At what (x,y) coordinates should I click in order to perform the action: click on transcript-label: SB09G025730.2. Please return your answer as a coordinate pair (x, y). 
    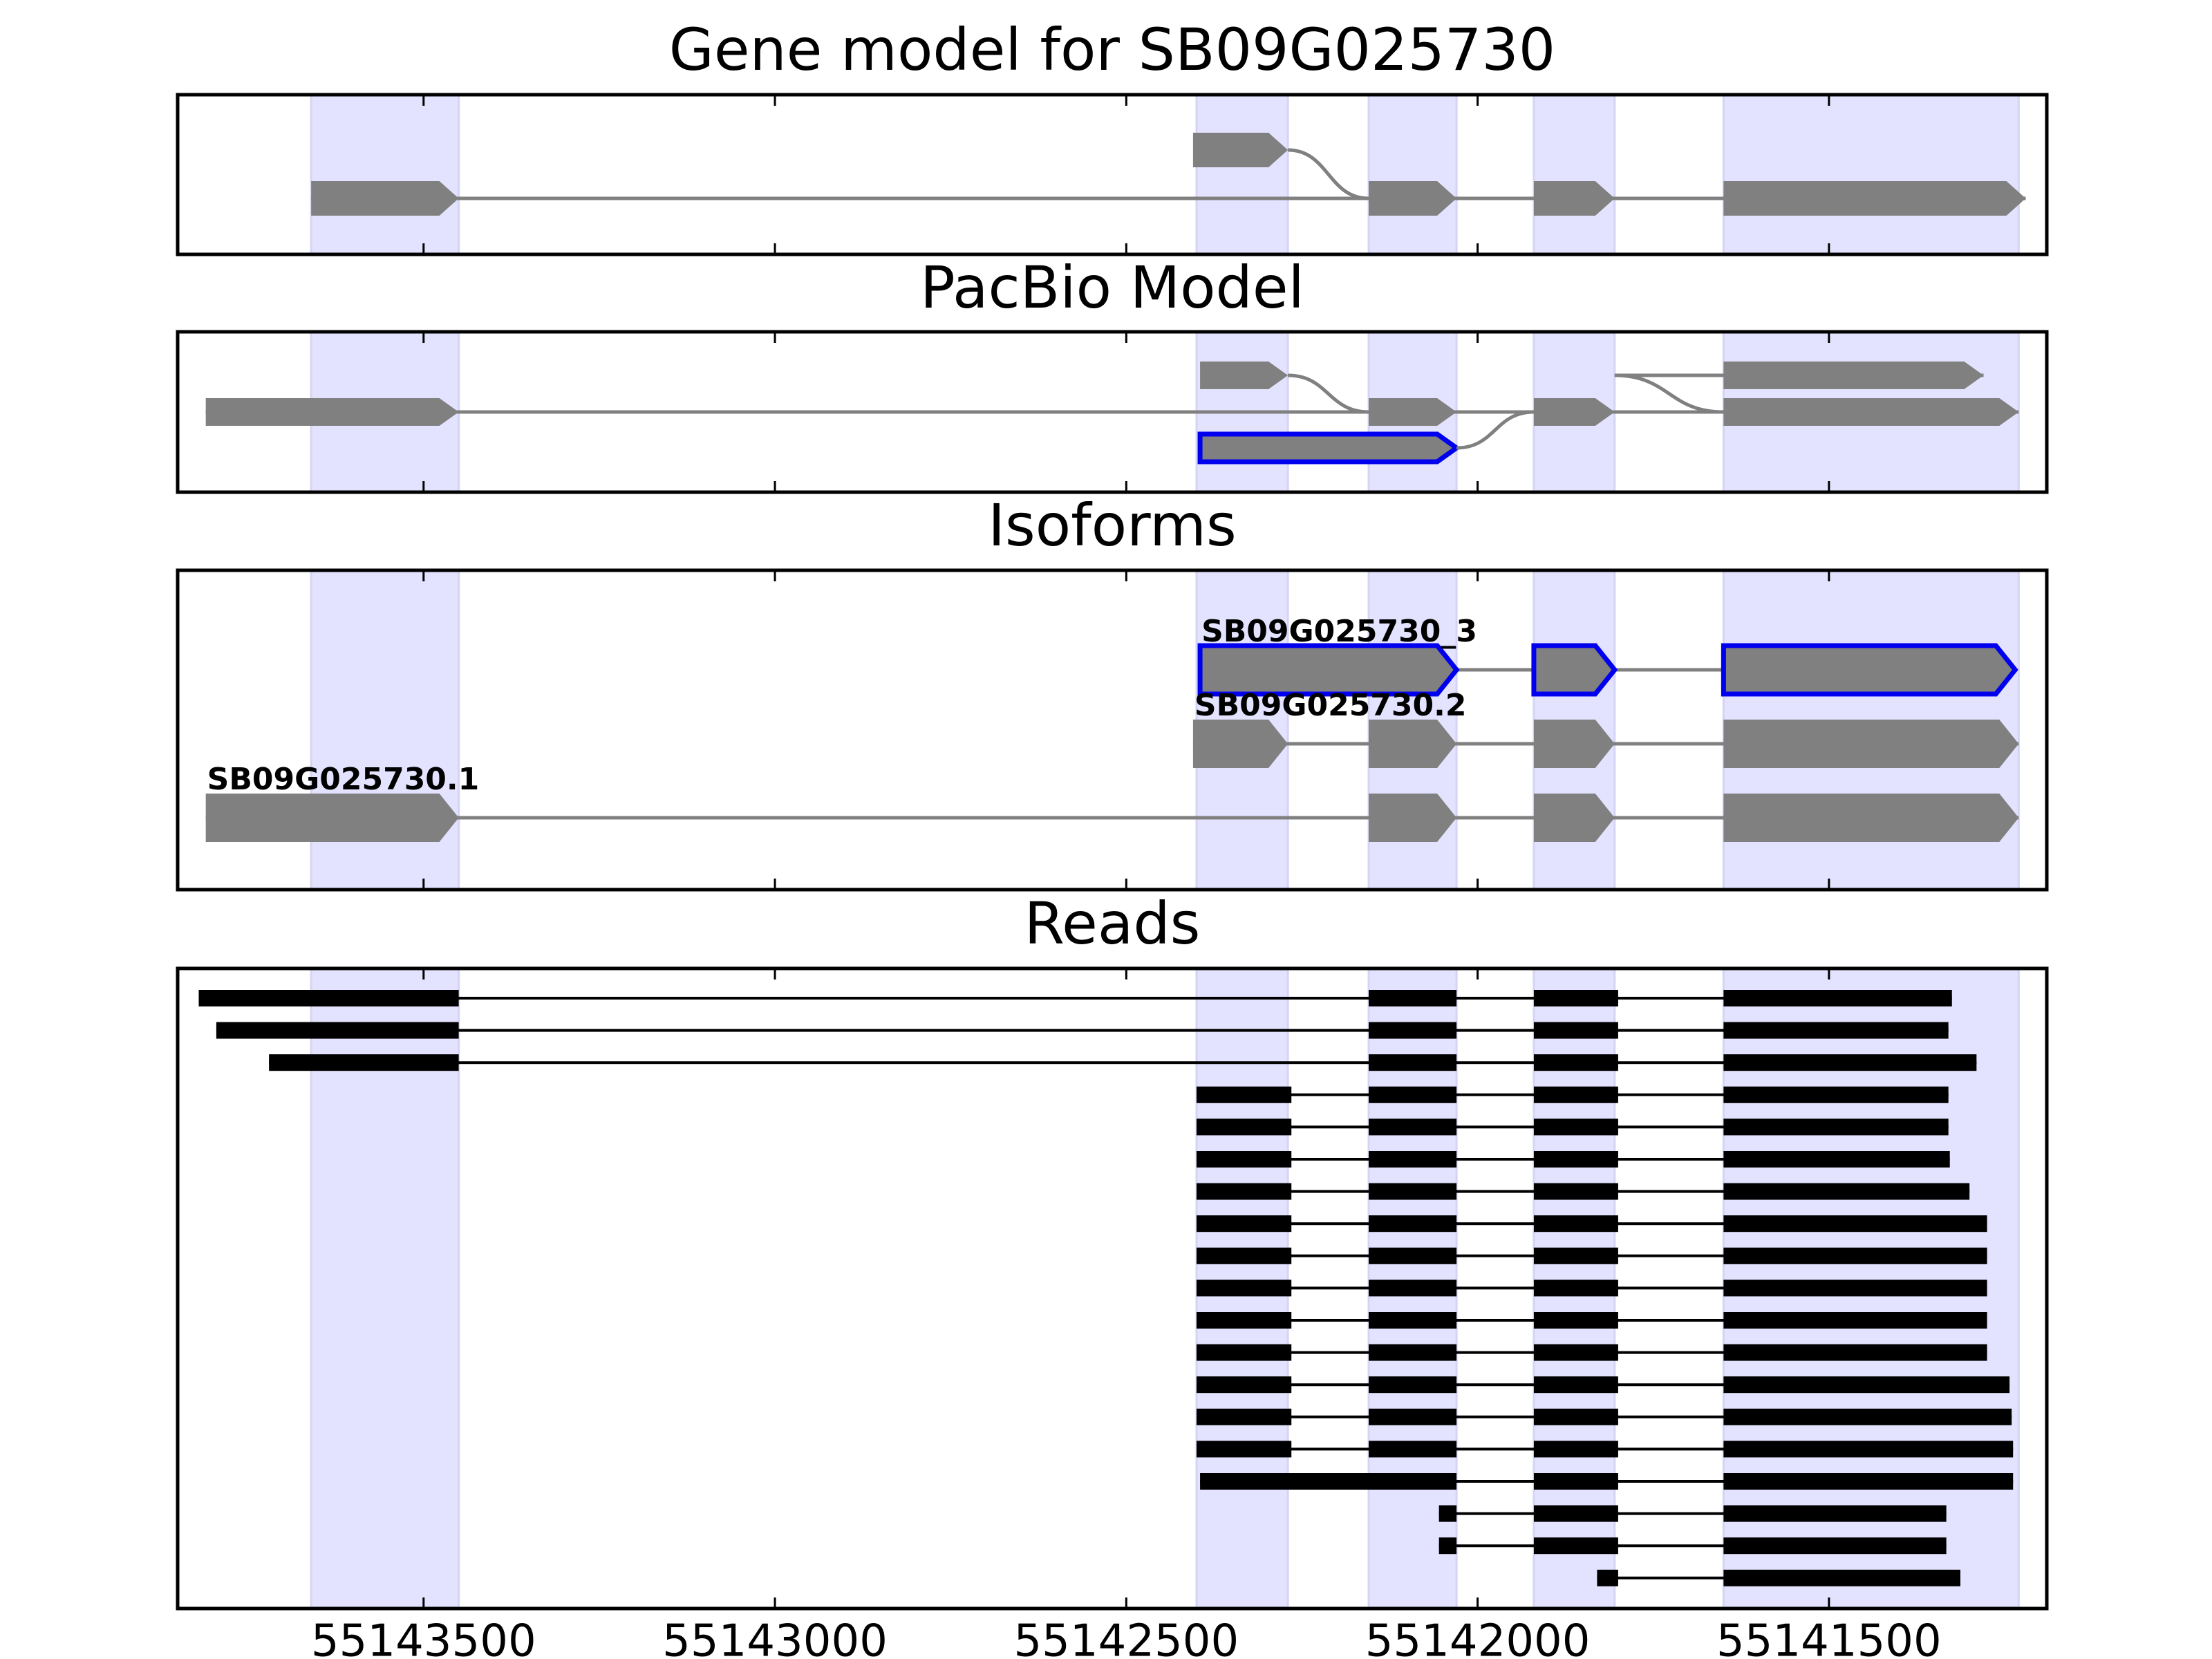
    Looking at the image, I should click on (1330, 705).